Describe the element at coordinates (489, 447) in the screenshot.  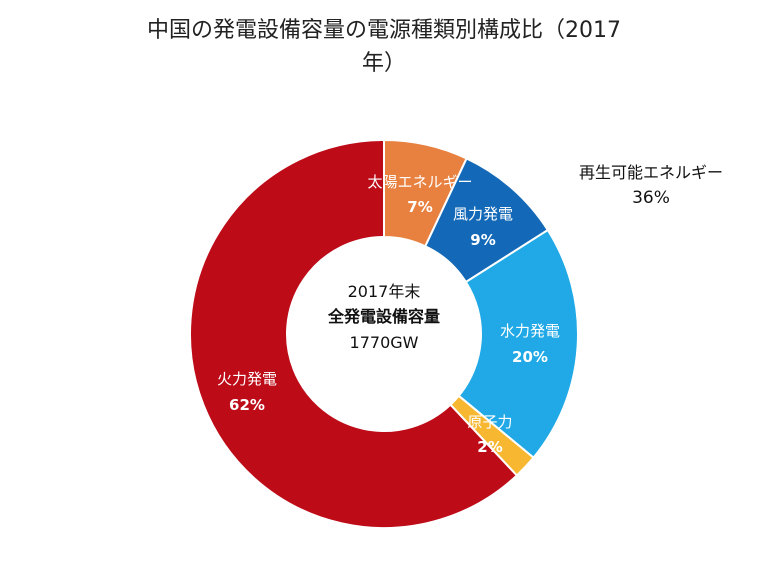
I see `slice-3-value-label: 2%` at that location.